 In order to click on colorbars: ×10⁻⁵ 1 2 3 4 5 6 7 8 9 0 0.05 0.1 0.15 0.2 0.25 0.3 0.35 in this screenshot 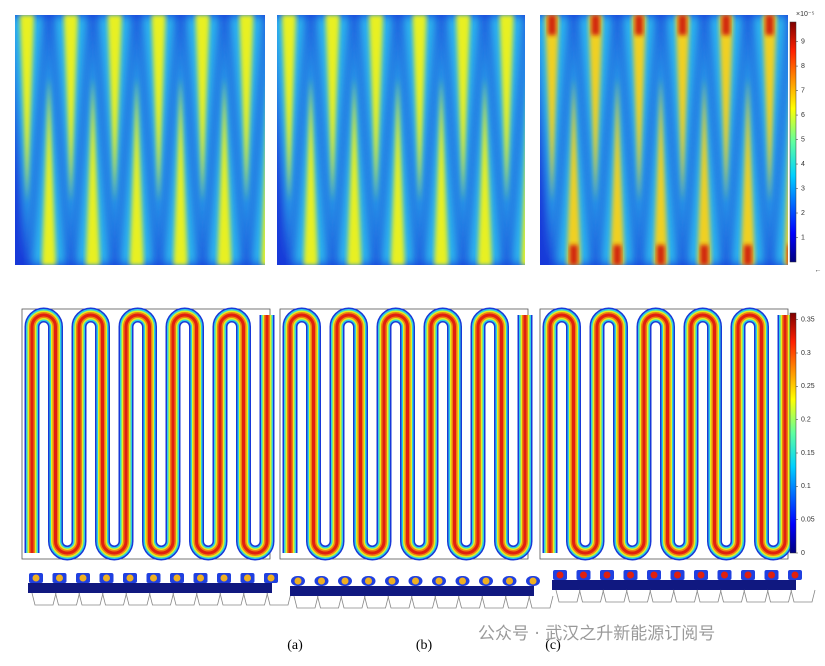, I will do `click(802, 284)`.